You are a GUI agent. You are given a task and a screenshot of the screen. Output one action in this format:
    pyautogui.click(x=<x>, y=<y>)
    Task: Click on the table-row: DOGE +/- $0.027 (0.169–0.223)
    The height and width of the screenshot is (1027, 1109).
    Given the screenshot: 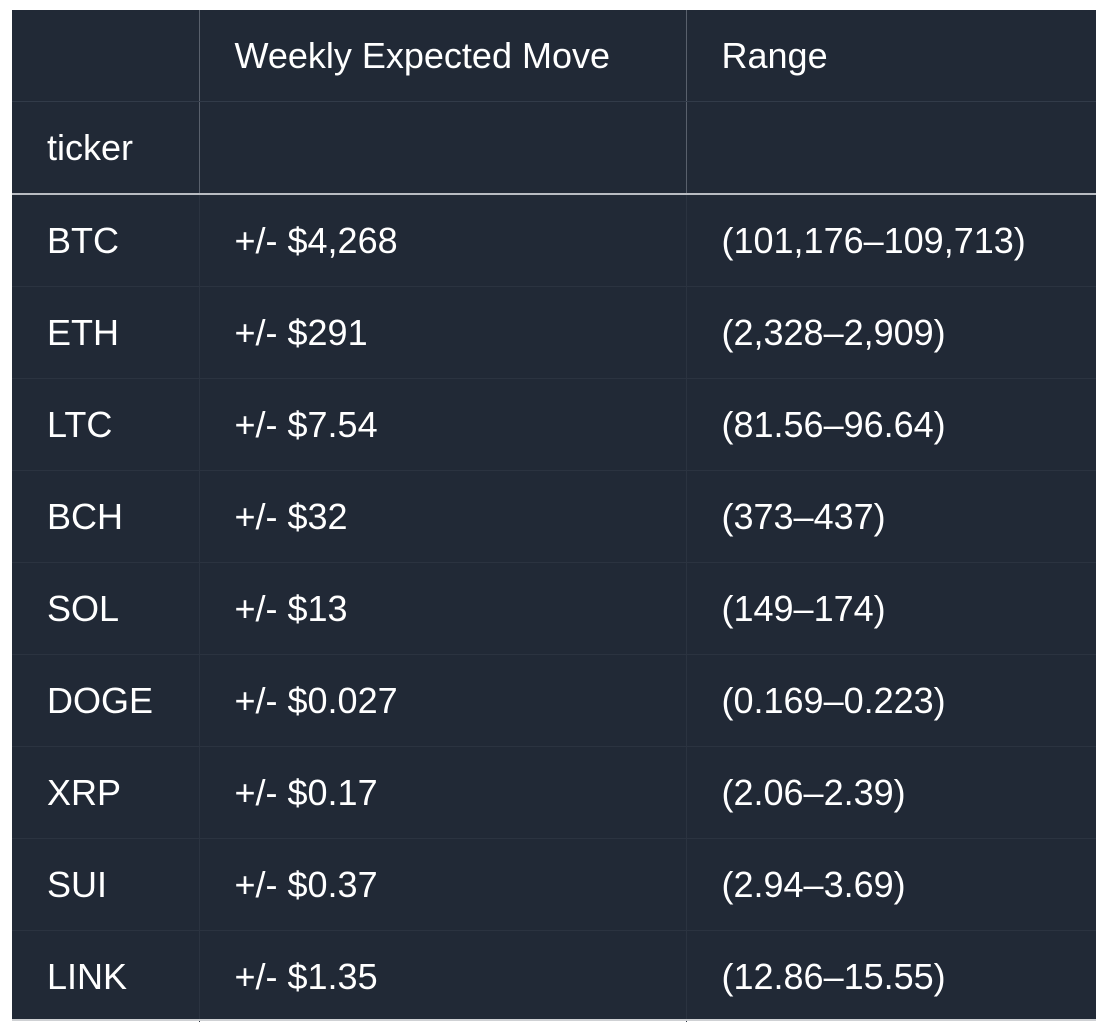 What is the action you would take?
    pyautogui.click(x=554, y=700)
    